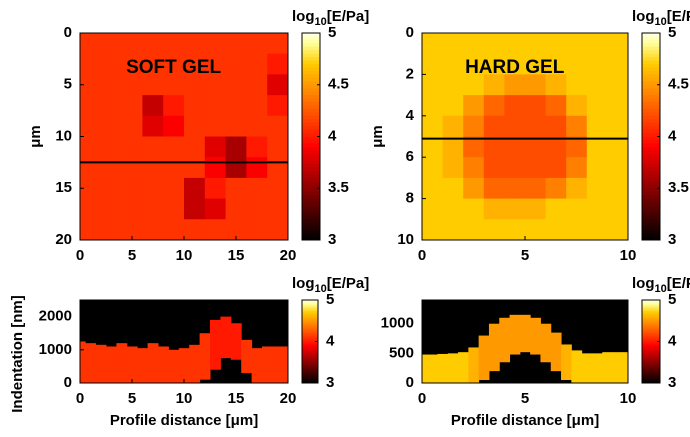  Describe the element at coordinates (236, 398) in the screenshot. I see `x-tick-label: 15` at that location.